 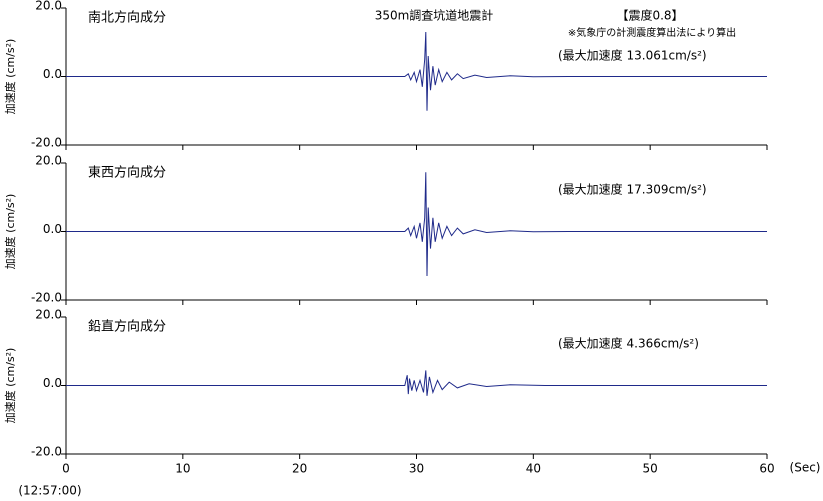 I want to click on x-tick-label: 40, so click(x=533, y=469).